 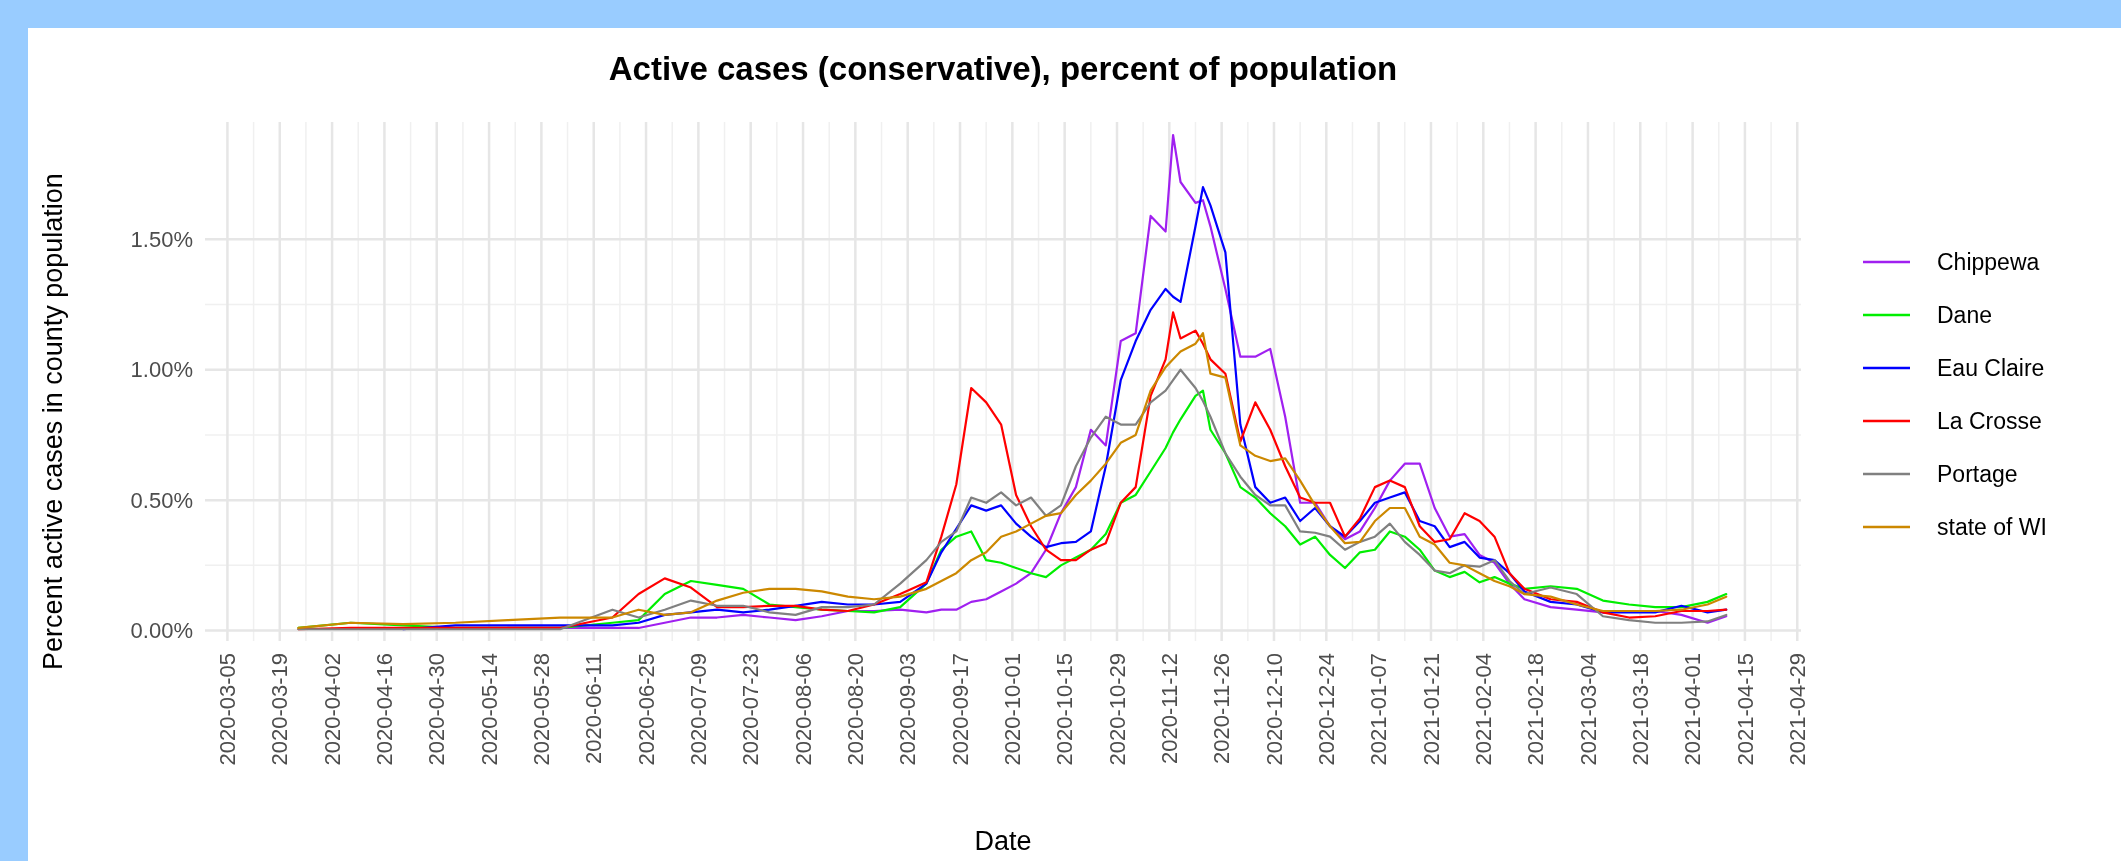 What do you see at coordinates (280, 709) in the screenshot?
I see `x-tick-label: 2020-03-19` at bounding box center [280, 709].